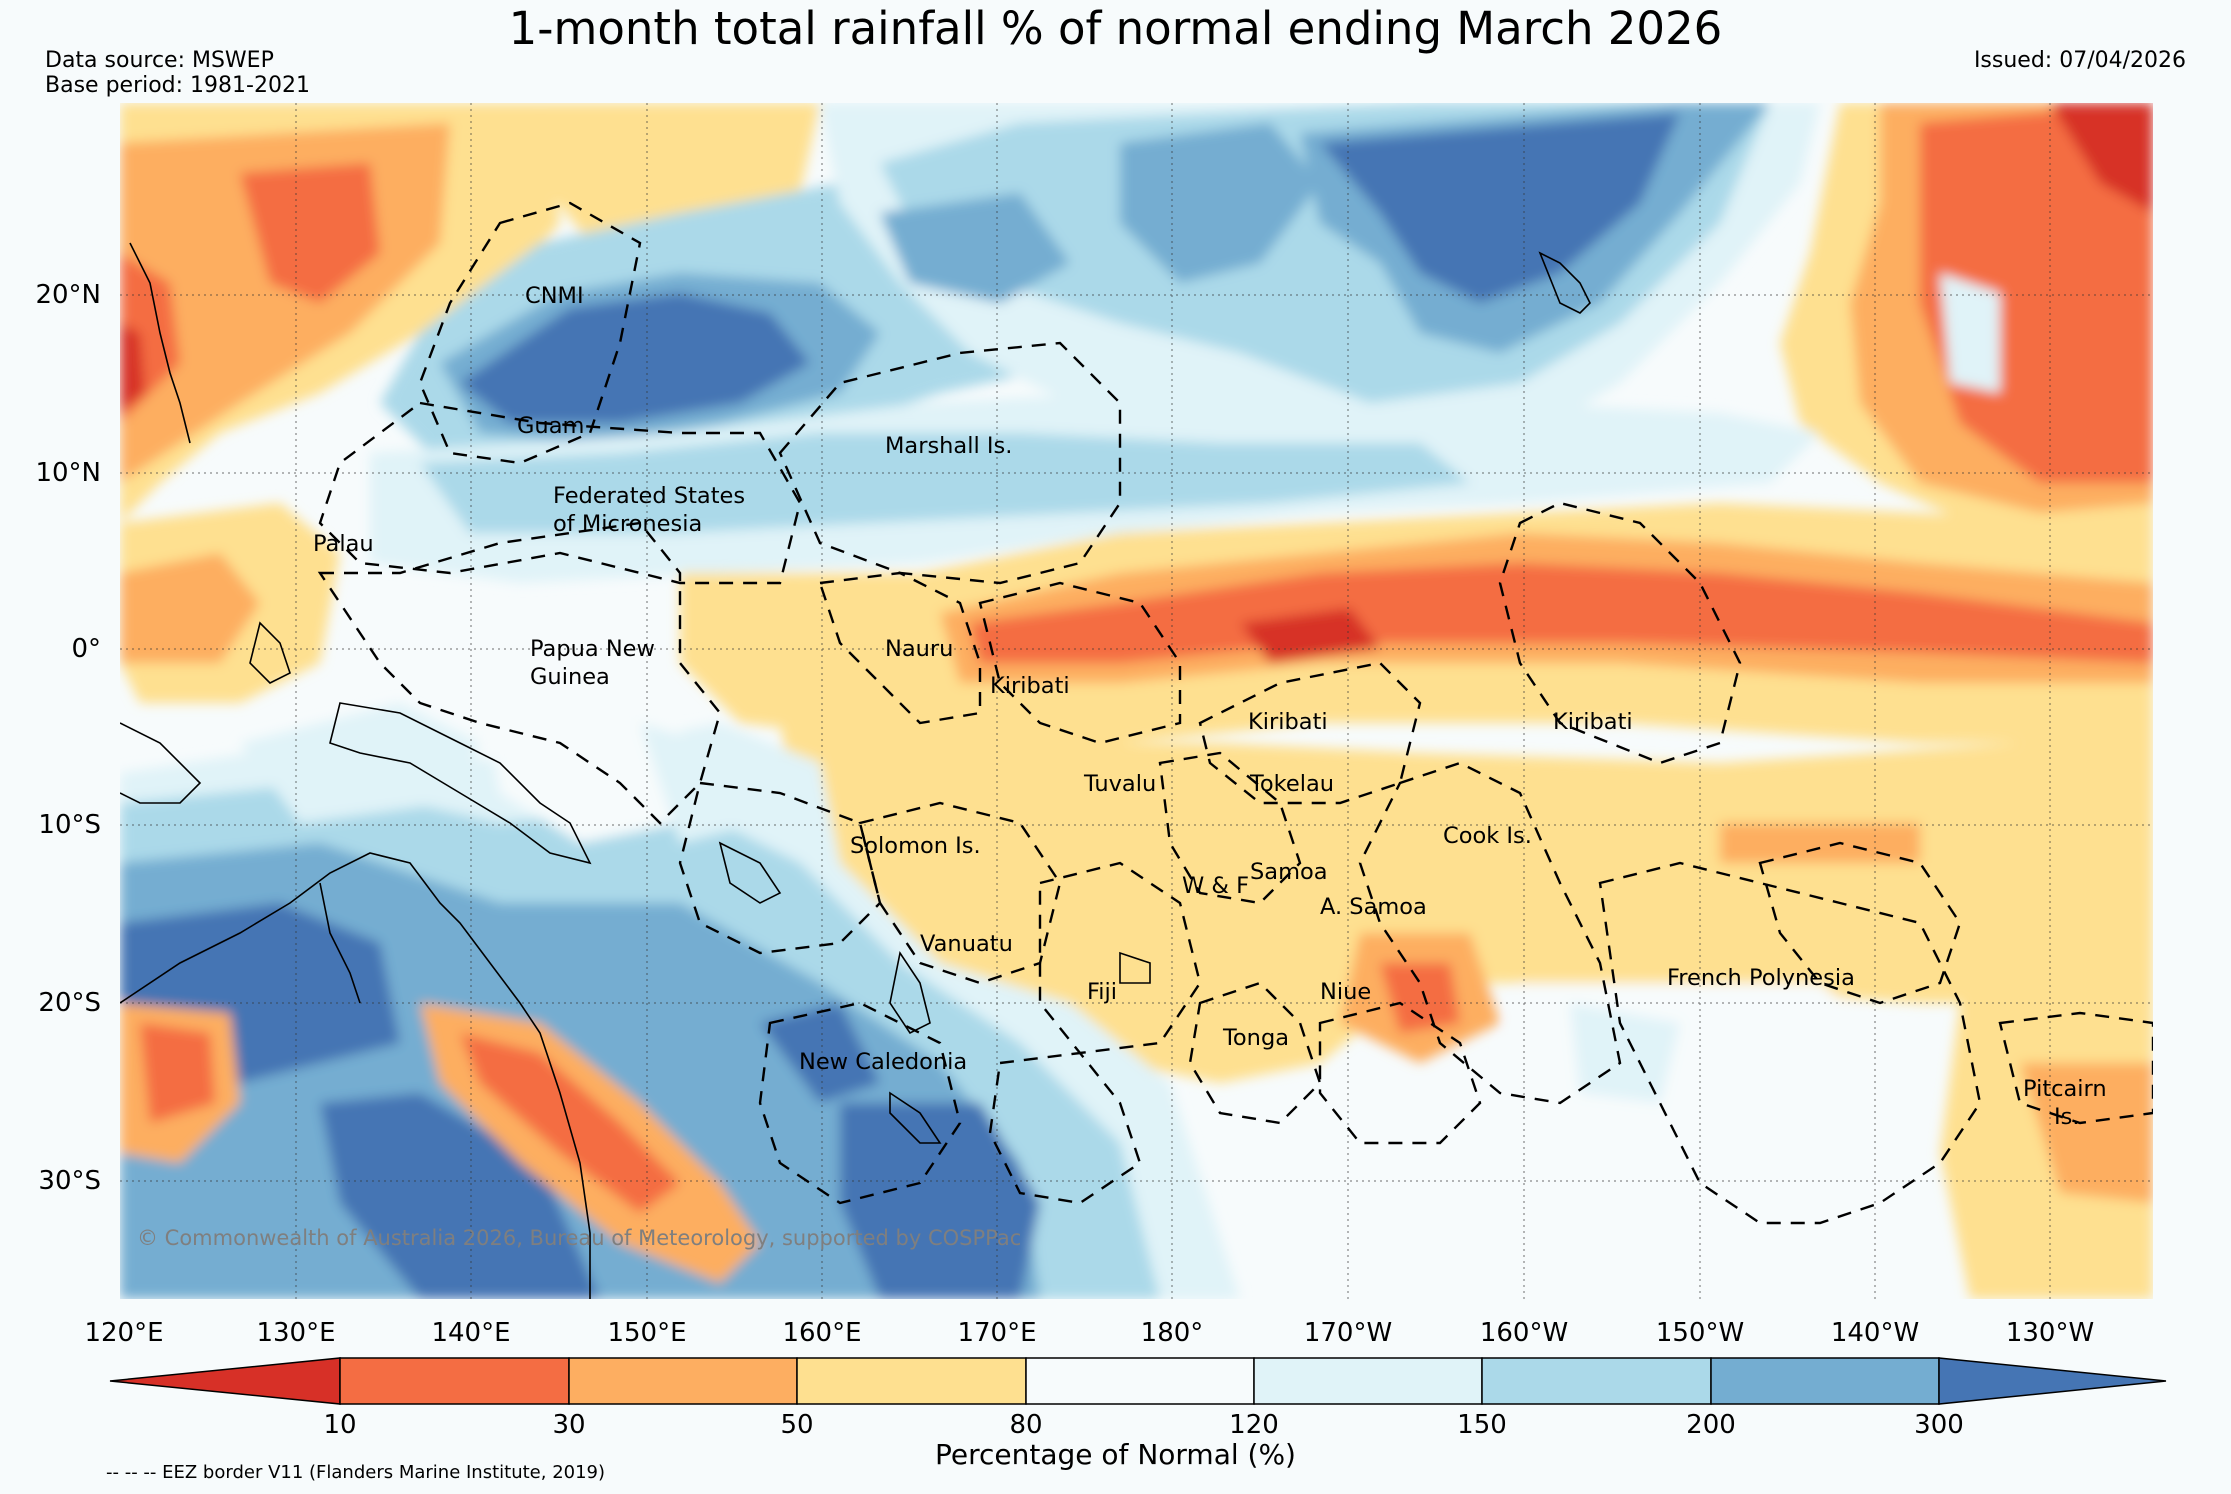 The height and width of the screenshot is (1494, 2231). Describe the element at coordinates (159, 60) in the screenshot. I see `data-source: Data source: MSWEP` at that location.